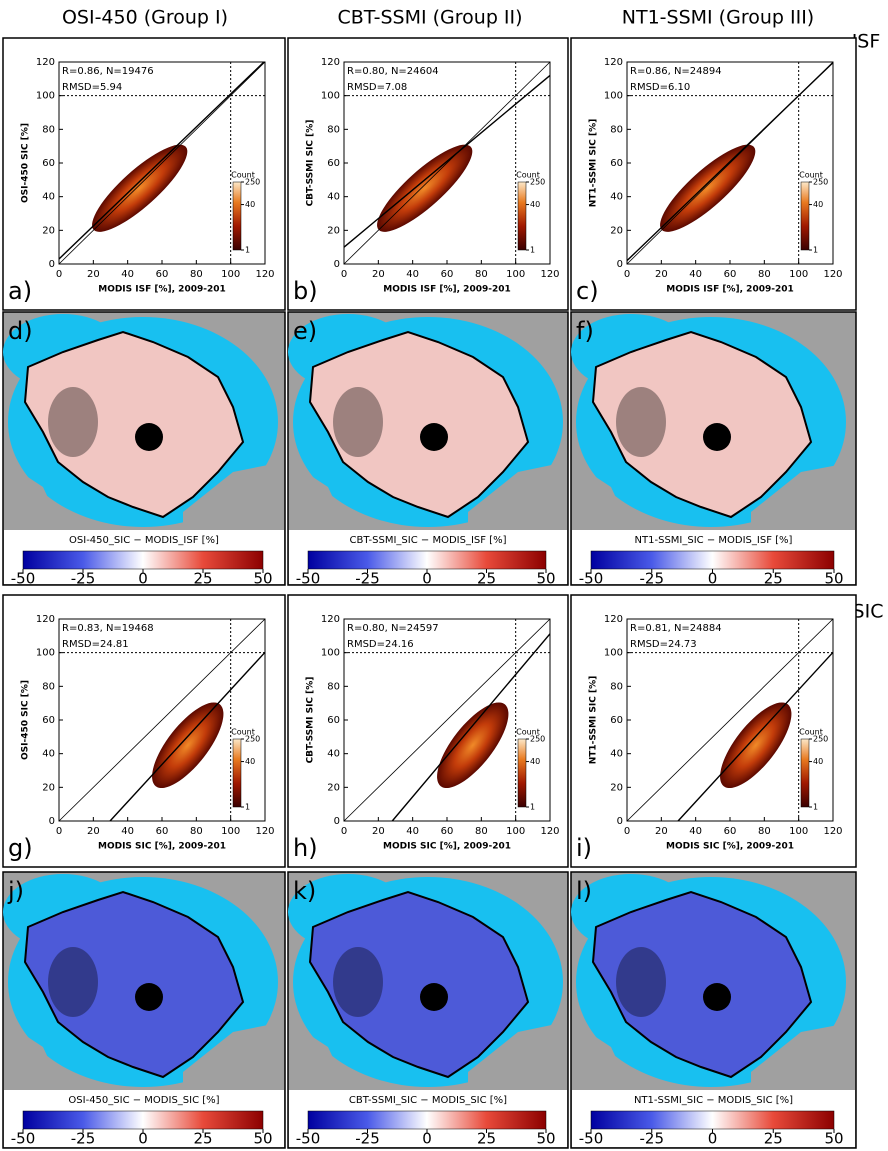 The height and width of the screenshot is (1151, 888). Describe the element at coordinates (713, 1100) in the screenshot. I see `colorbar-label: NT1-SSMI_SIC − MODIS_SIC [%]` at that location.